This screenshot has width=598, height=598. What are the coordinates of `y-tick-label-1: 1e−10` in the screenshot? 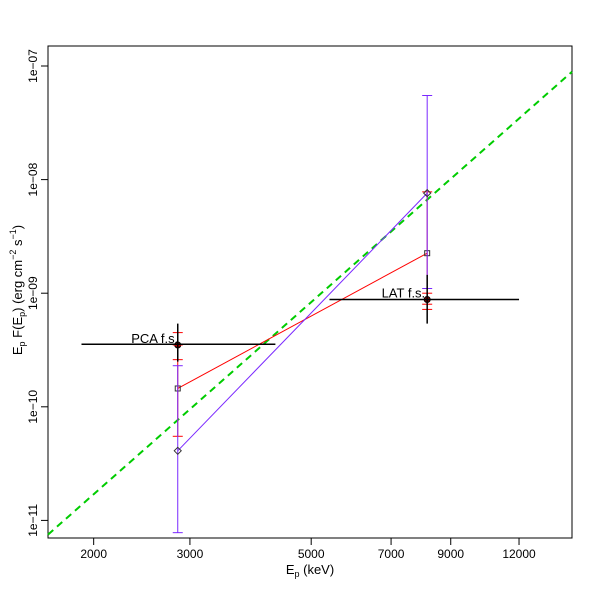 It's located at (33, 407).